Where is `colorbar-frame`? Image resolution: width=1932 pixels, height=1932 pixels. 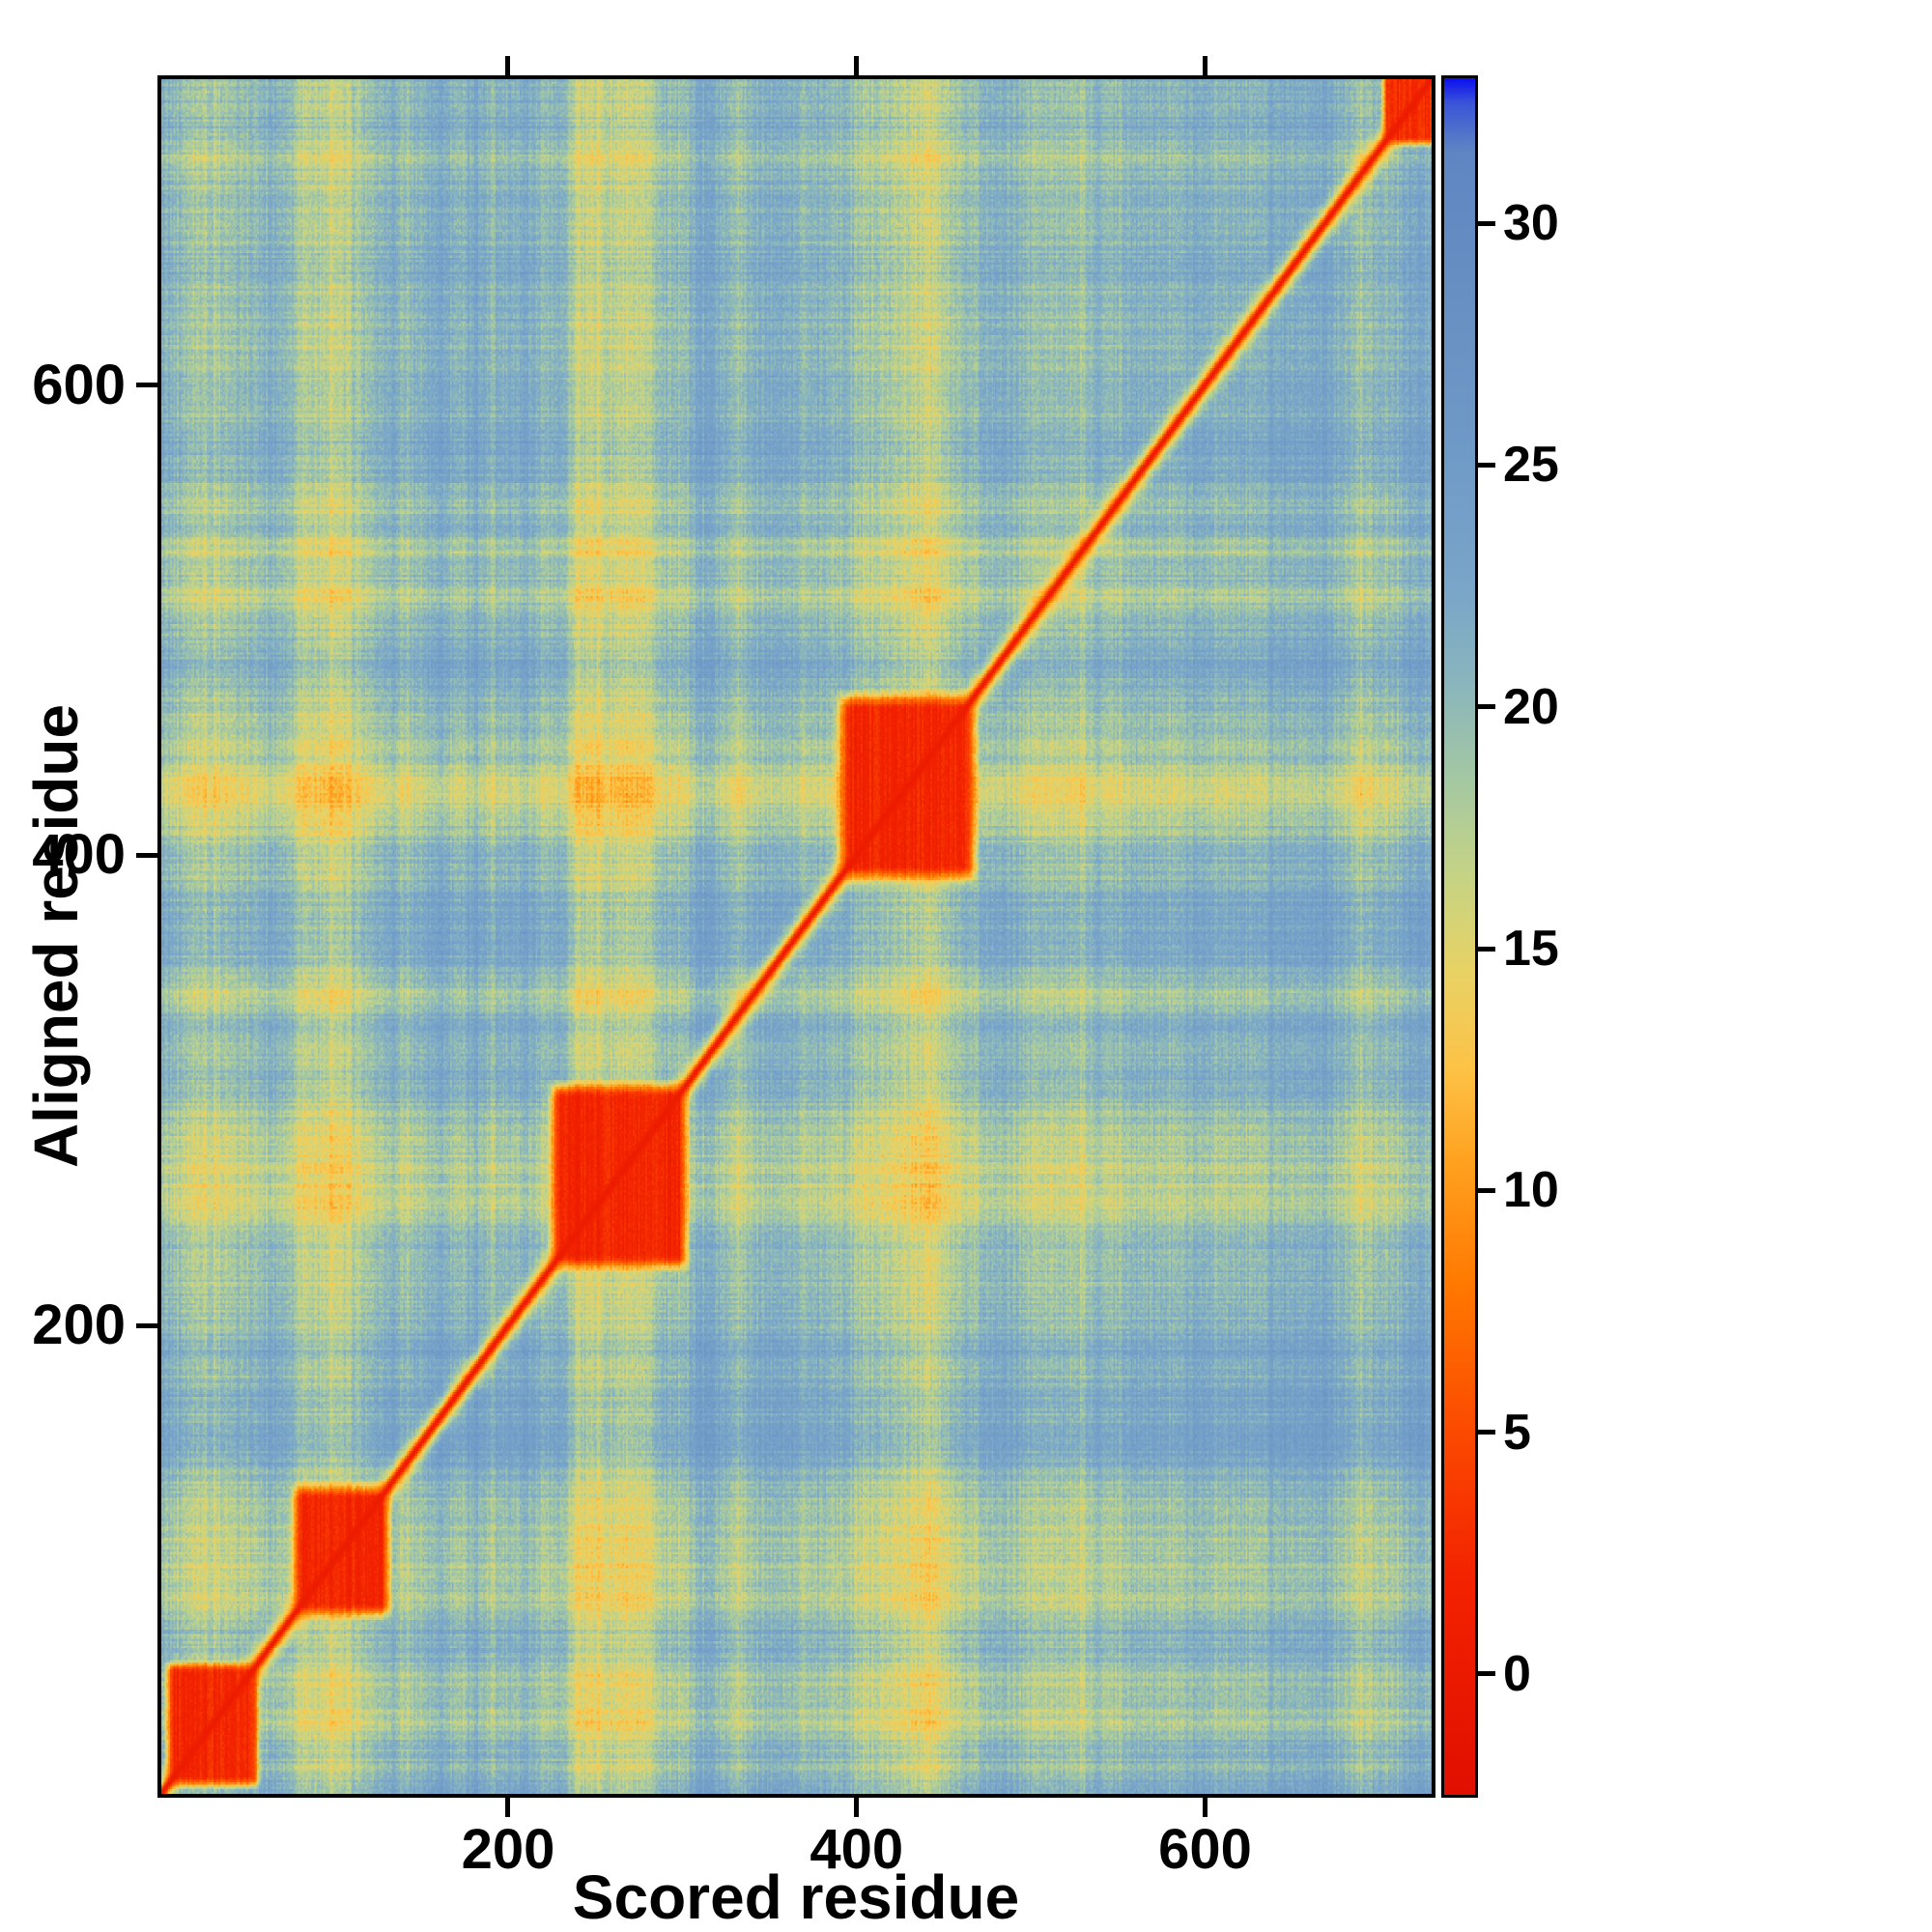
colorbar-frame is located at coordinates (1459, 936).